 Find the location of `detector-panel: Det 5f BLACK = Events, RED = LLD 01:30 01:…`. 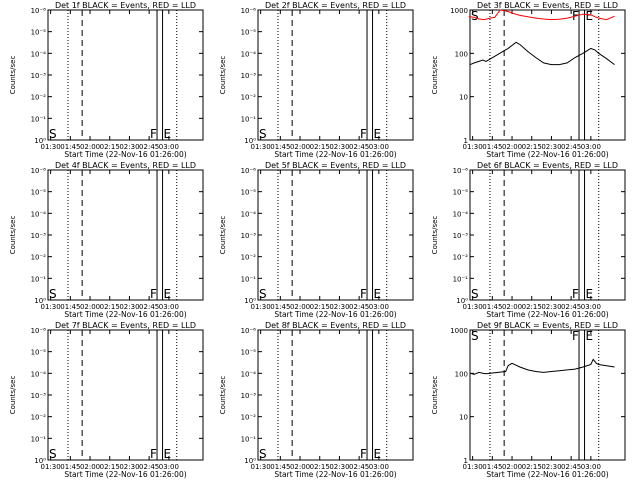

detector-panel: Det 5f BLACK = Events, RED = LLD 01:30 01:… is located at coordinates (316, 240).